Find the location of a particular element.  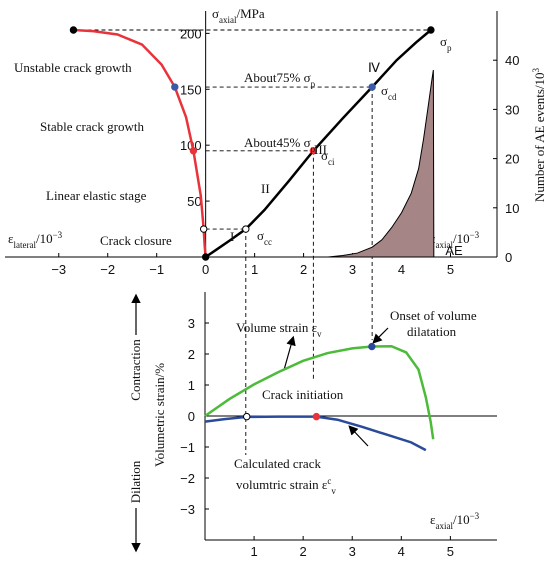

annotation-part: c is located at coordinates (329, 481).